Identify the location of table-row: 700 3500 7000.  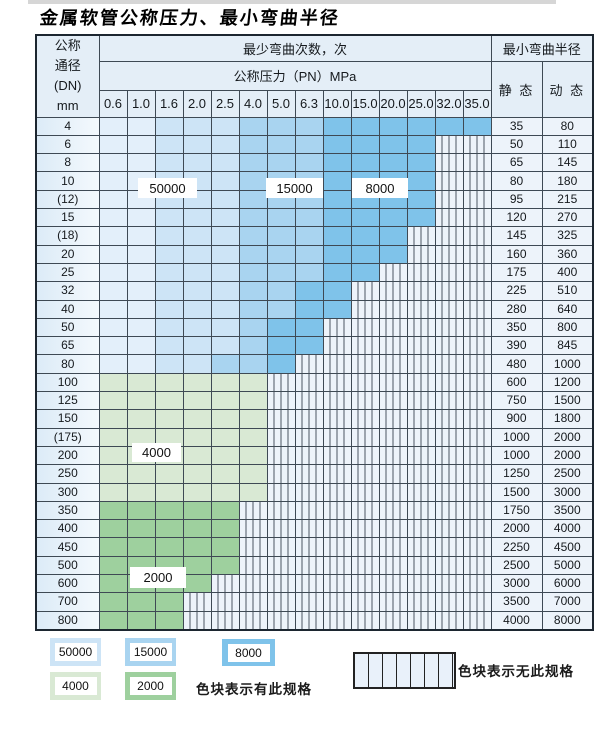
(314, 602).